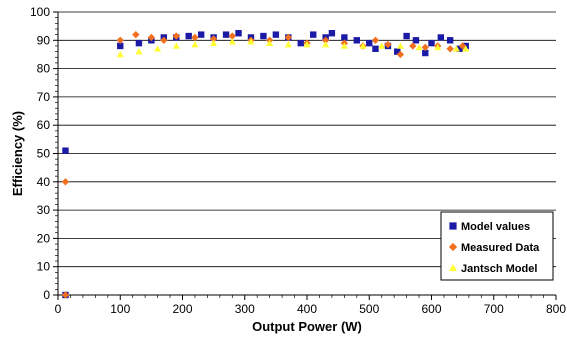  Describe the element at coordinates (44, 40) in the screenshot. I see `y-tick-label: 90` at that location.